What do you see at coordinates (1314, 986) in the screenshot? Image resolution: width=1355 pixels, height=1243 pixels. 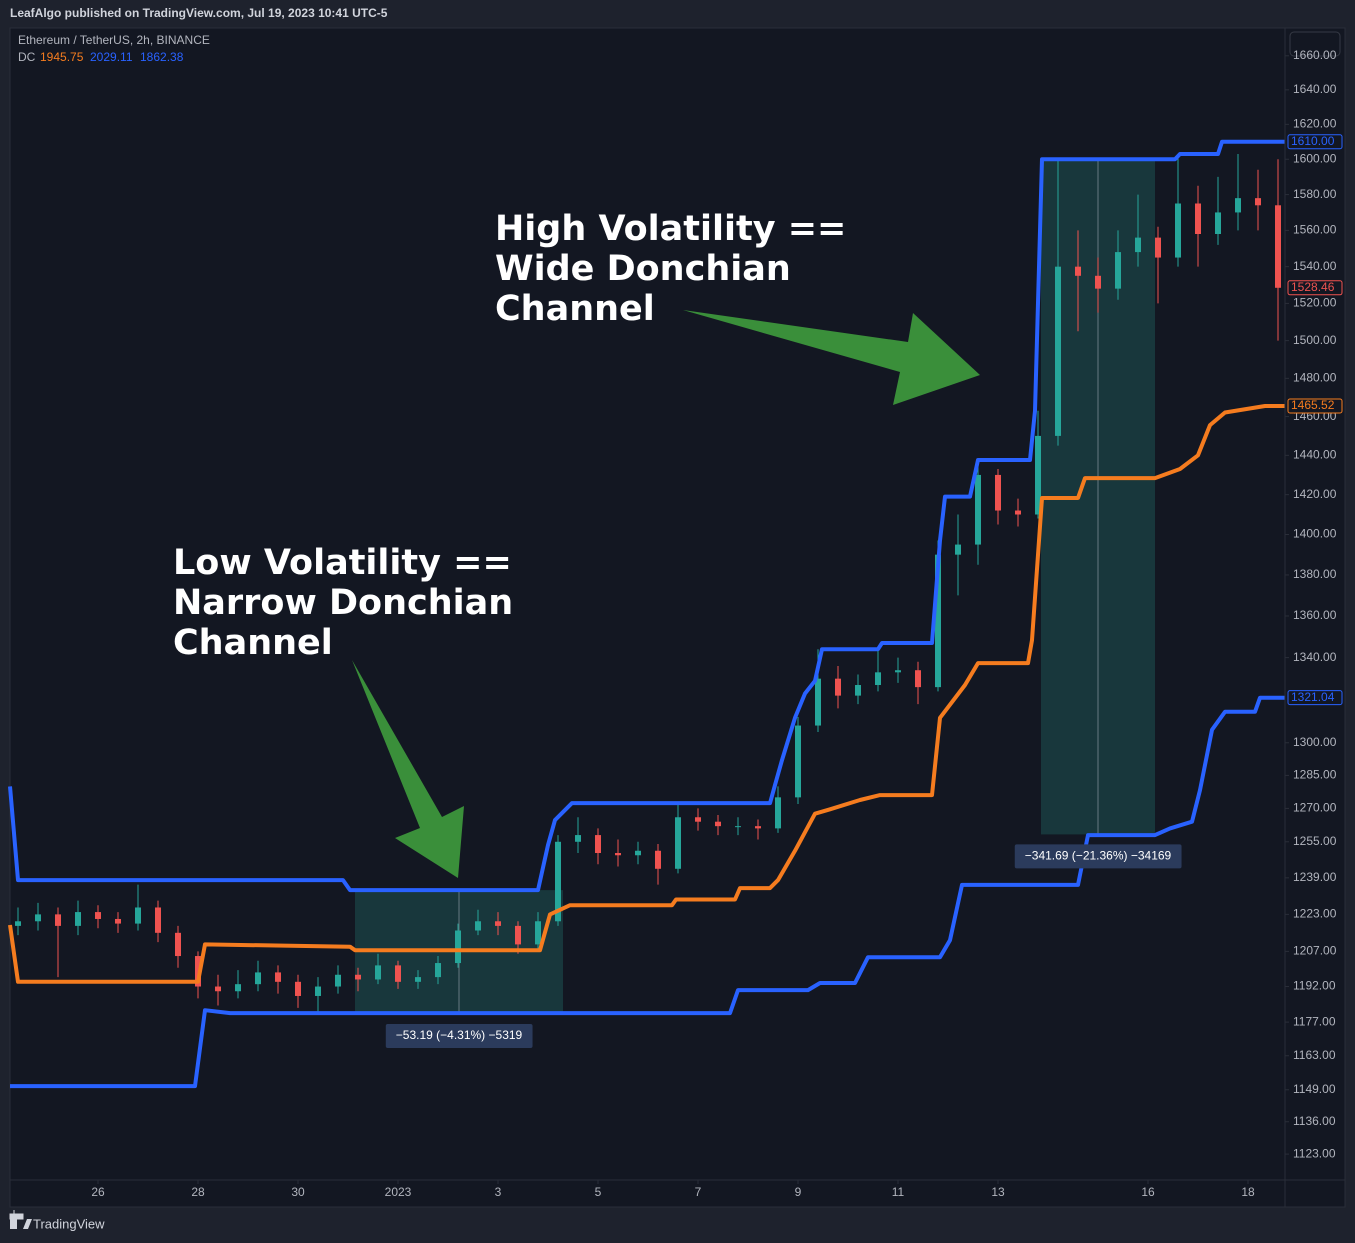 I see `y-tick-label: 1192.00` at bounding box center [1314, 986].